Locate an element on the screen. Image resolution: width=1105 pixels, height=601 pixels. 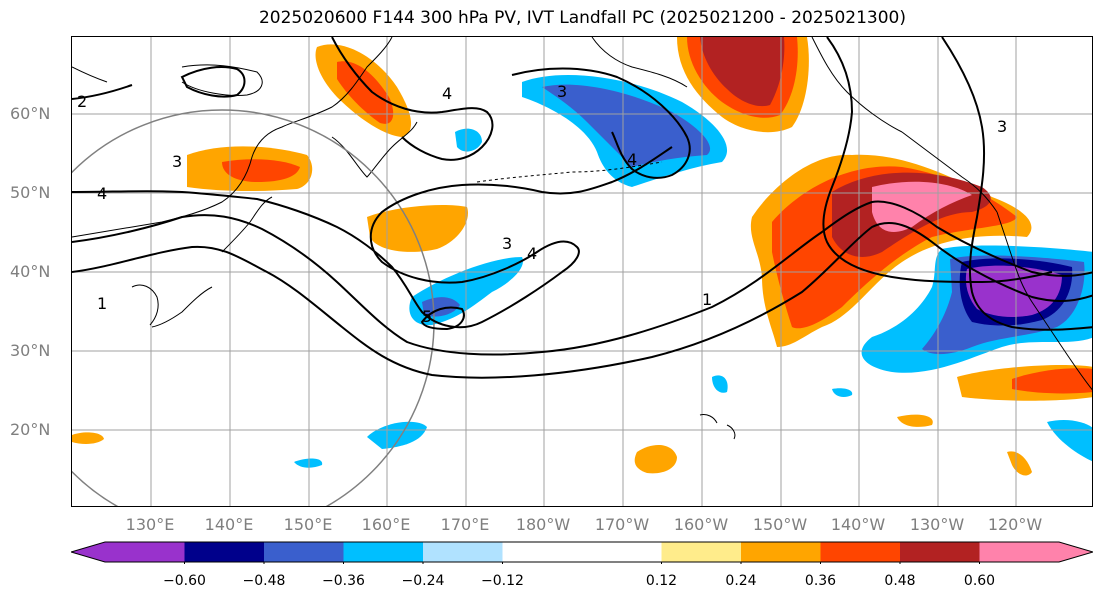
lon-label-130w: 130°W is located at coordinates (937, 524).